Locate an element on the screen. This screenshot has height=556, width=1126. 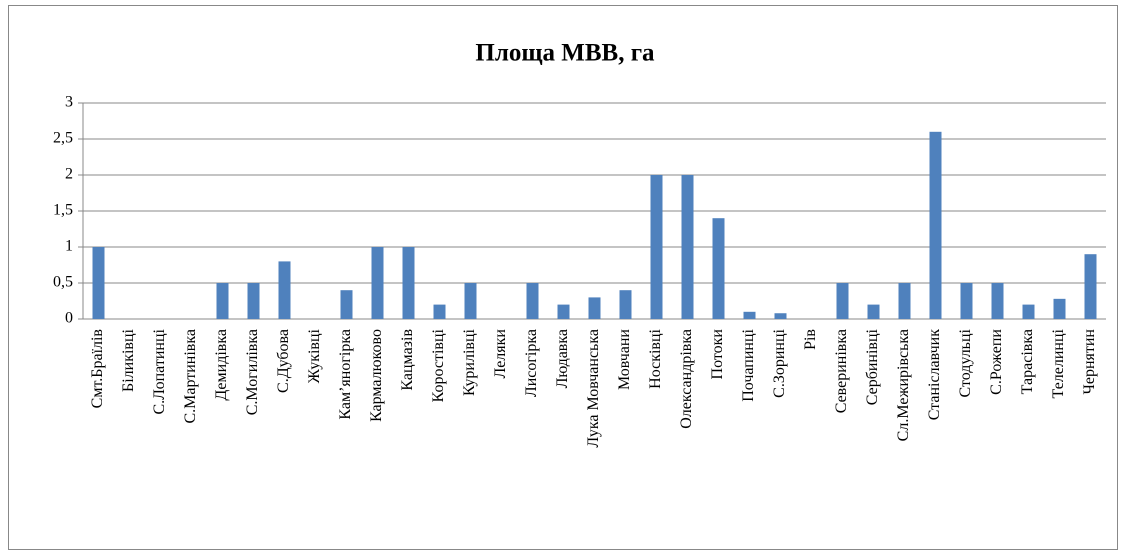
x-tick-label: С.Лопатинці is located at coordinates (159, 371).